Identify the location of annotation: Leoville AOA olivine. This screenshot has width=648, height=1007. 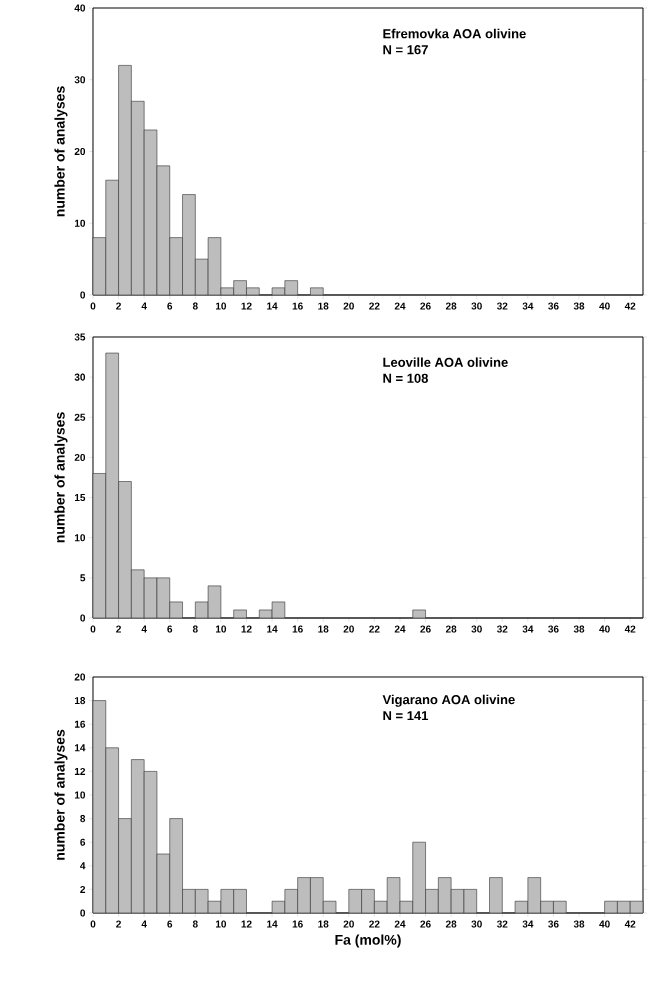
(445, 362).